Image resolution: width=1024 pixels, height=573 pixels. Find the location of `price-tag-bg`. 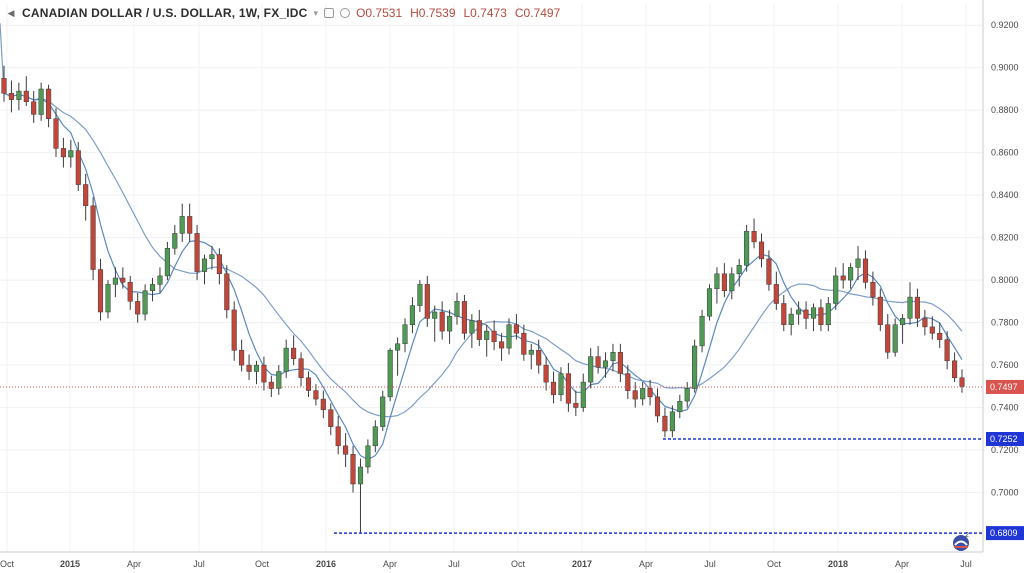

price-tag-bg is located at coordinates (1005, 386).